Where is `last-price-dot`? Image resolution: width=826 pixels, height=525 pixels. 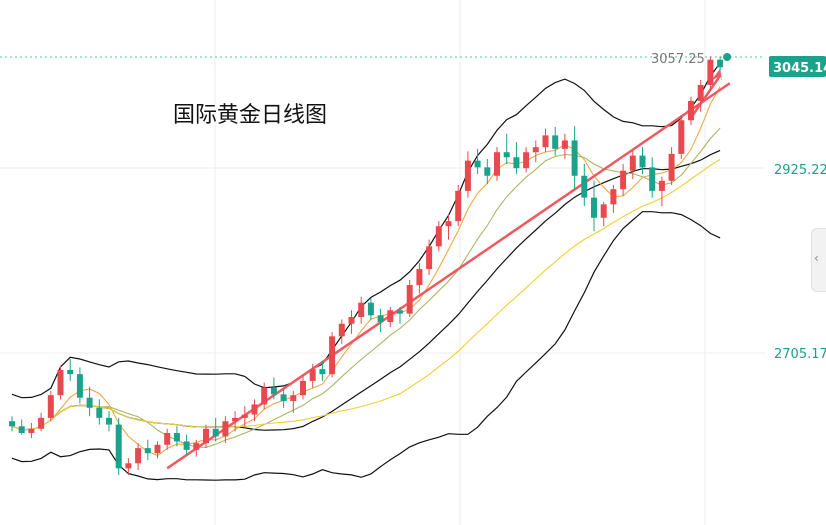 last-price-dot is located at coordinates (727, 57).